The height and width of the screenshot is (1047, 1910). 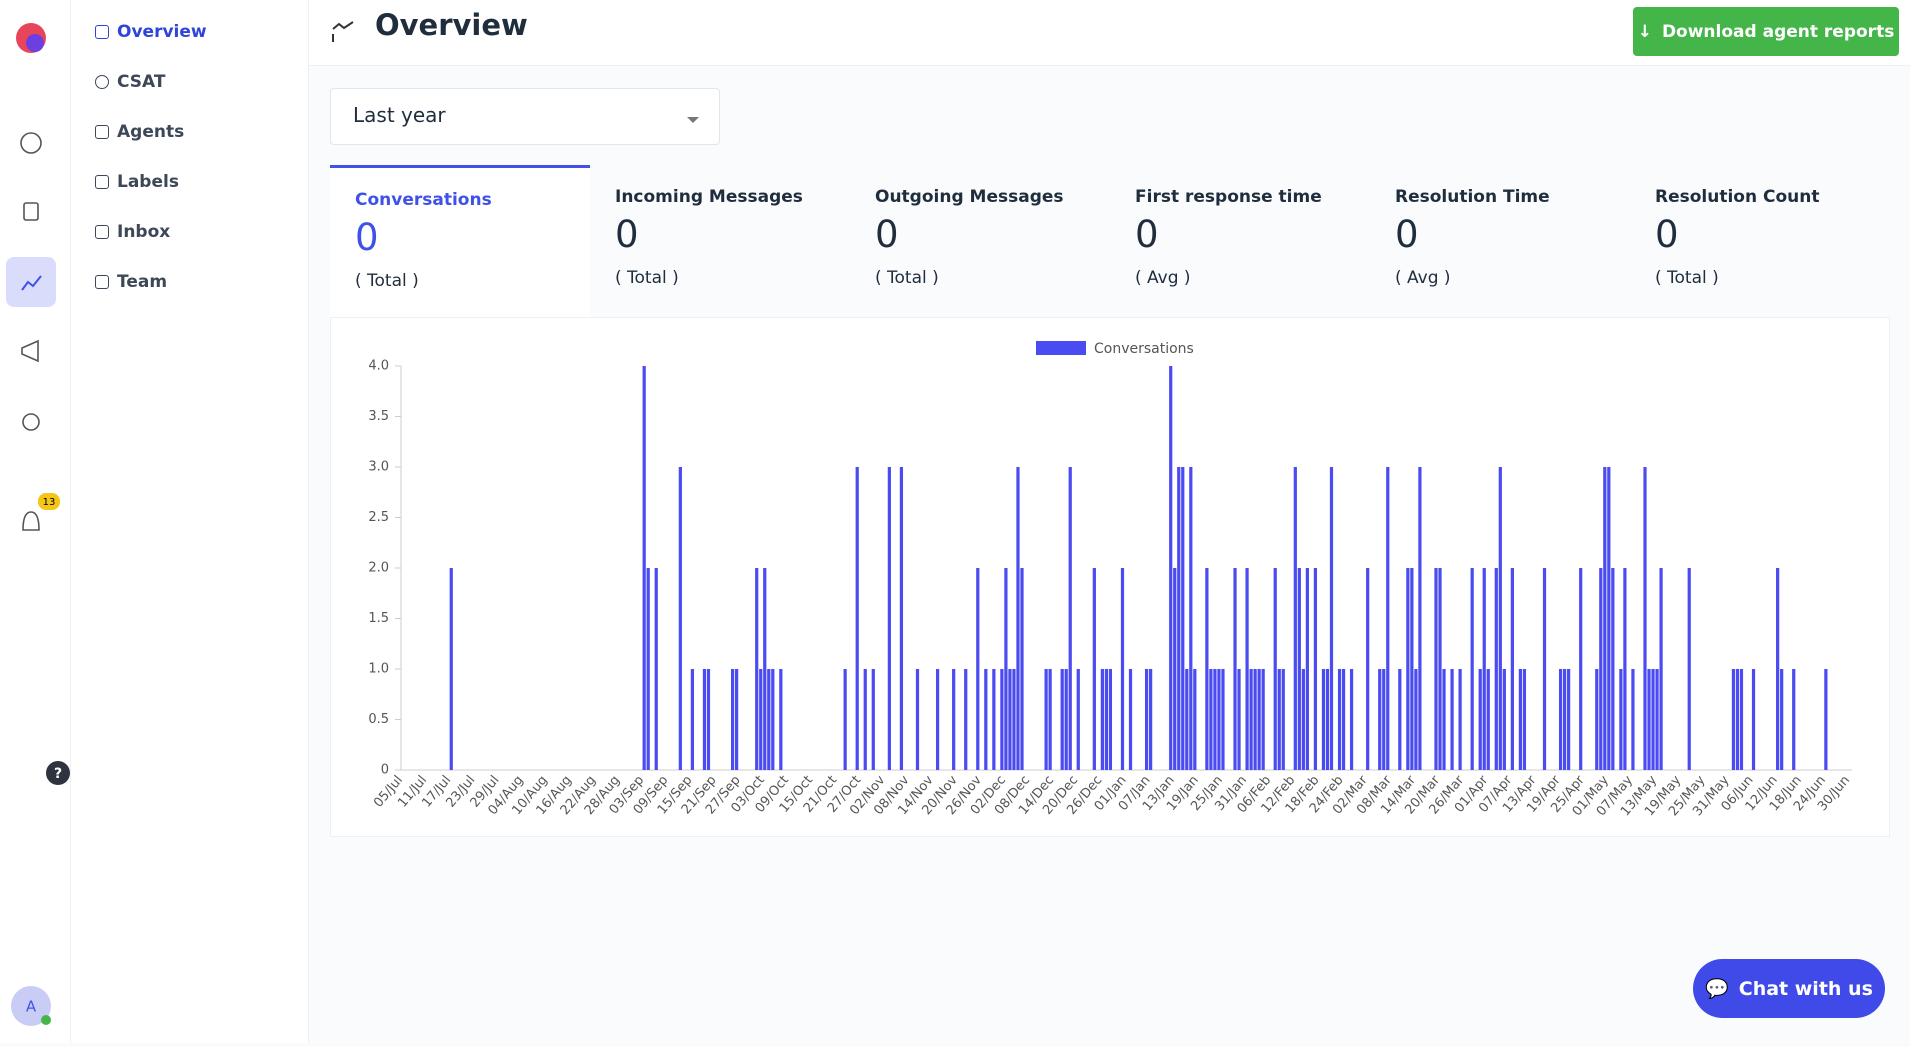 What do you see at coordinates (451, 25) in the screenshot?
I see `page-title: Overview` at bounding box center [451, 25].